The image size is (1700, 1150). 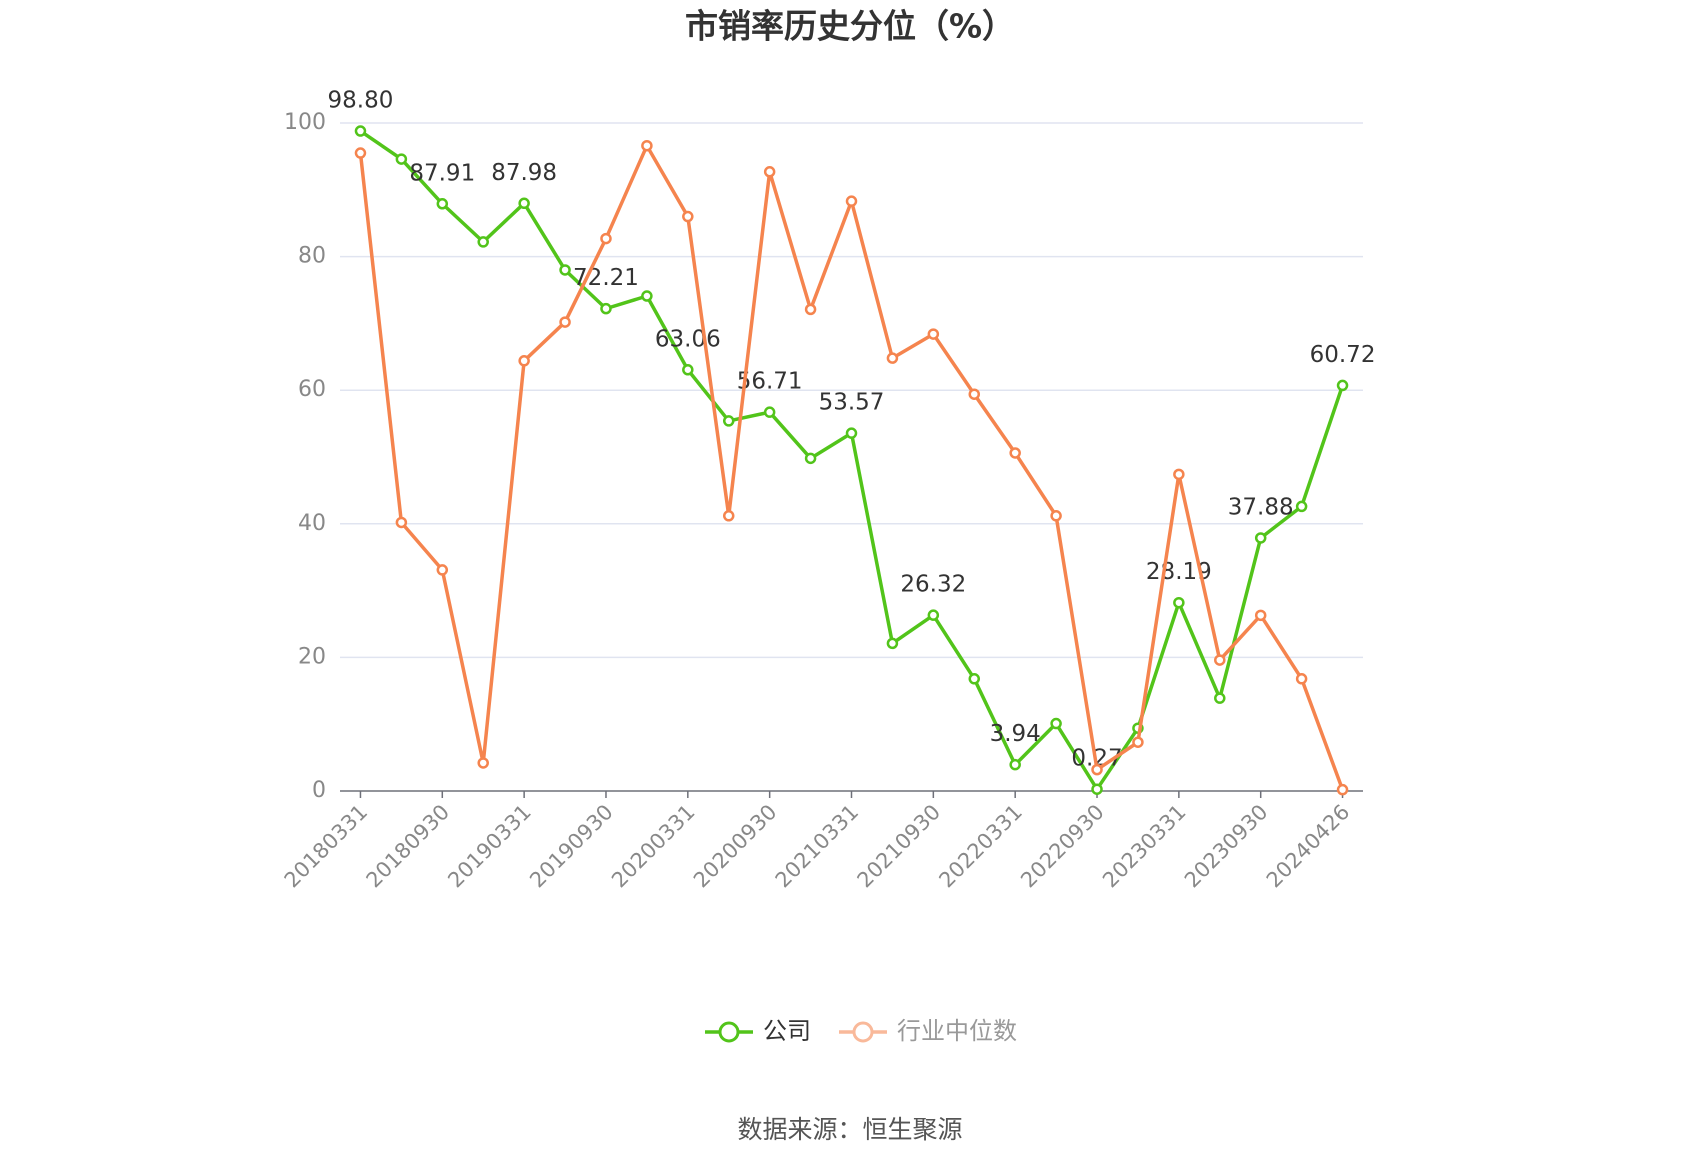 I want to click on y-tick-label: 20, so click(x=312, y=656).